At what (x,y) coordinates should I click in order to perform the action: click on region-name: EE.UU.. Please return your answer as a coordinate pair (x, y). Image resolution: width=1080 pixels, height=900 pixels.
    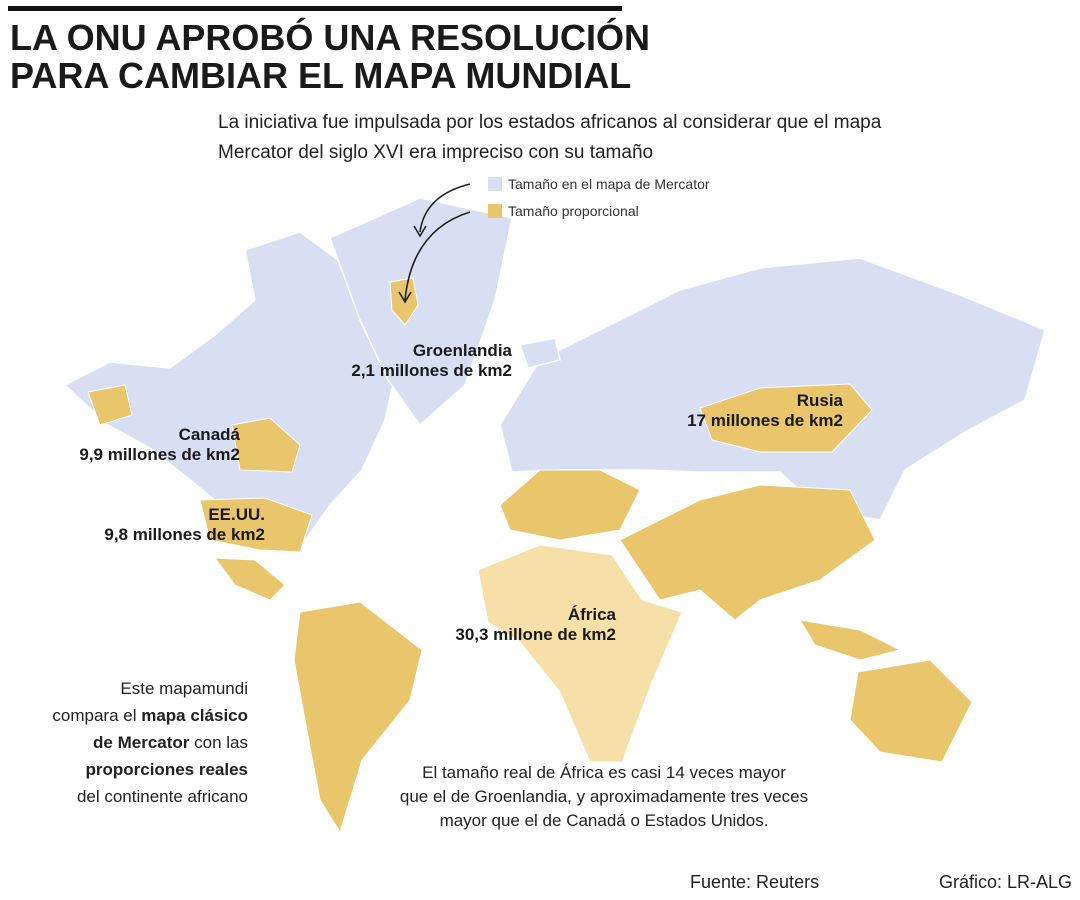
    Looking at the image, I should click on (236, 514).